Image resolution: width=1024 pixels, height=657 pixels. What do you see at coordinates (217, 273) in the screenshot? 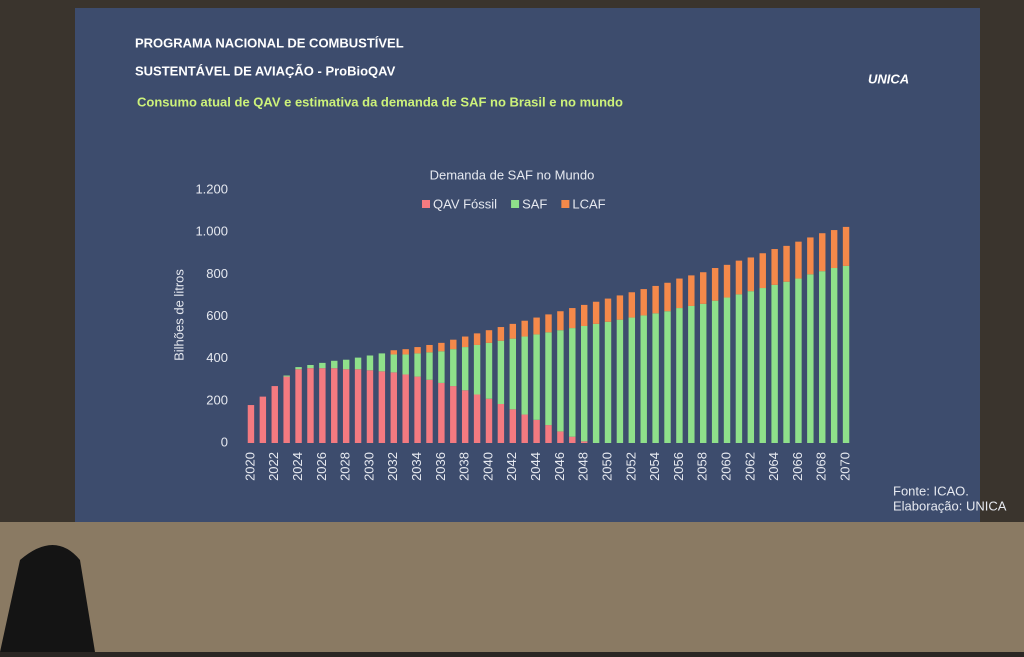
I see `y-tick-label: 800` at bounding box center [217, 273].